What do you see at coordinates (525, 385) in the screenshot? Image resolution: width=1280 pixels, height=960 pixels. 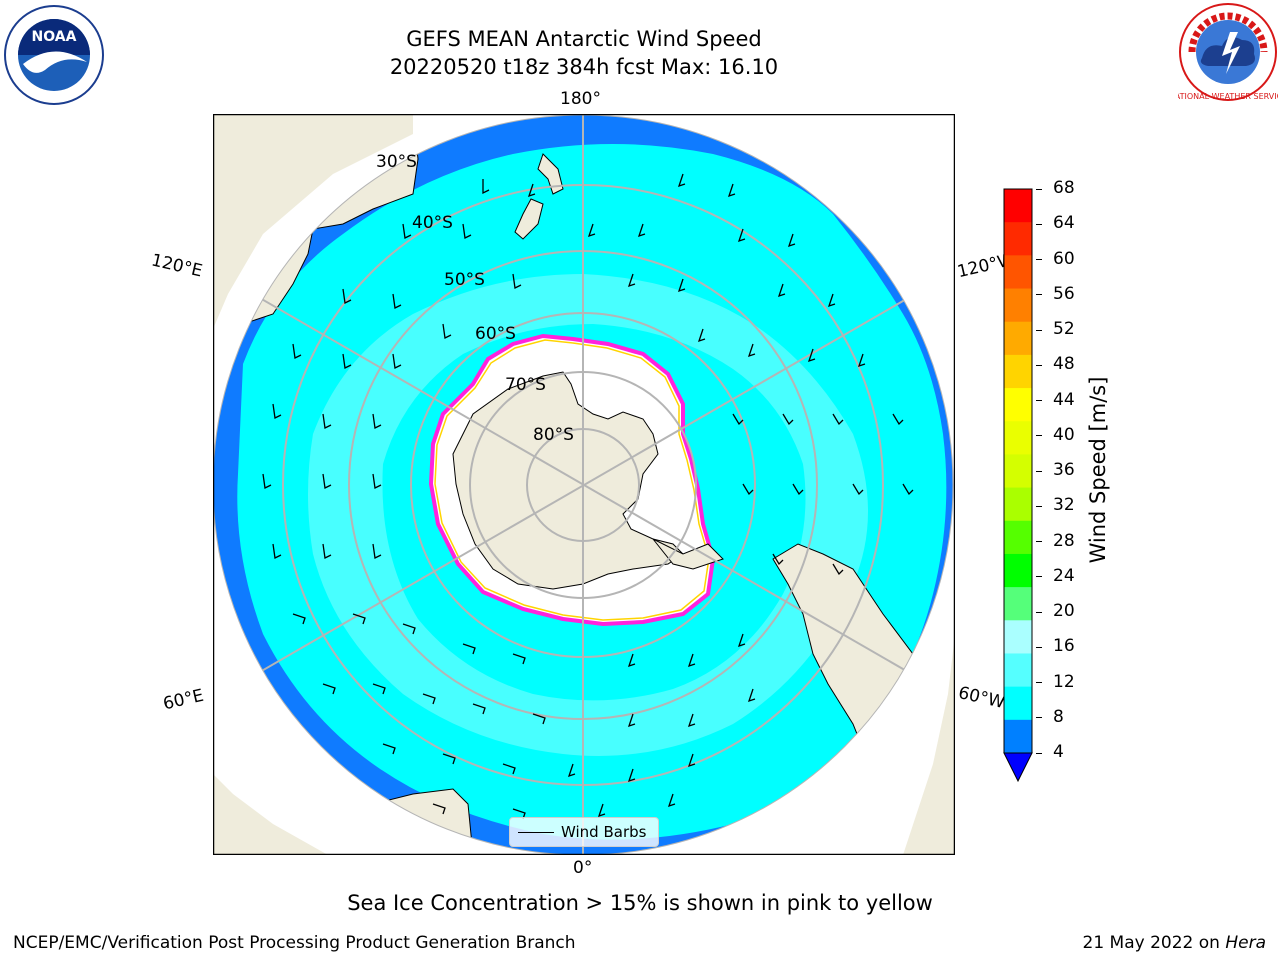 I see `lat-label-70s: 70°S` at bounding box center [525, 385].